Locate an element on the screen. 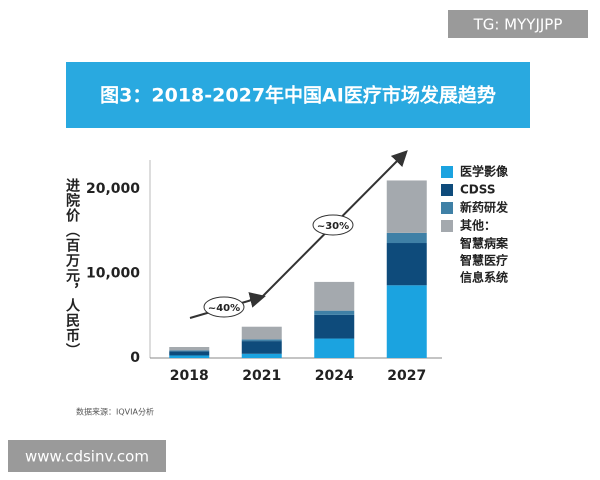 The width and height of the screenshot is (600, 480). legend-label: 智慧医疗 is located at coordinates (483, 260).